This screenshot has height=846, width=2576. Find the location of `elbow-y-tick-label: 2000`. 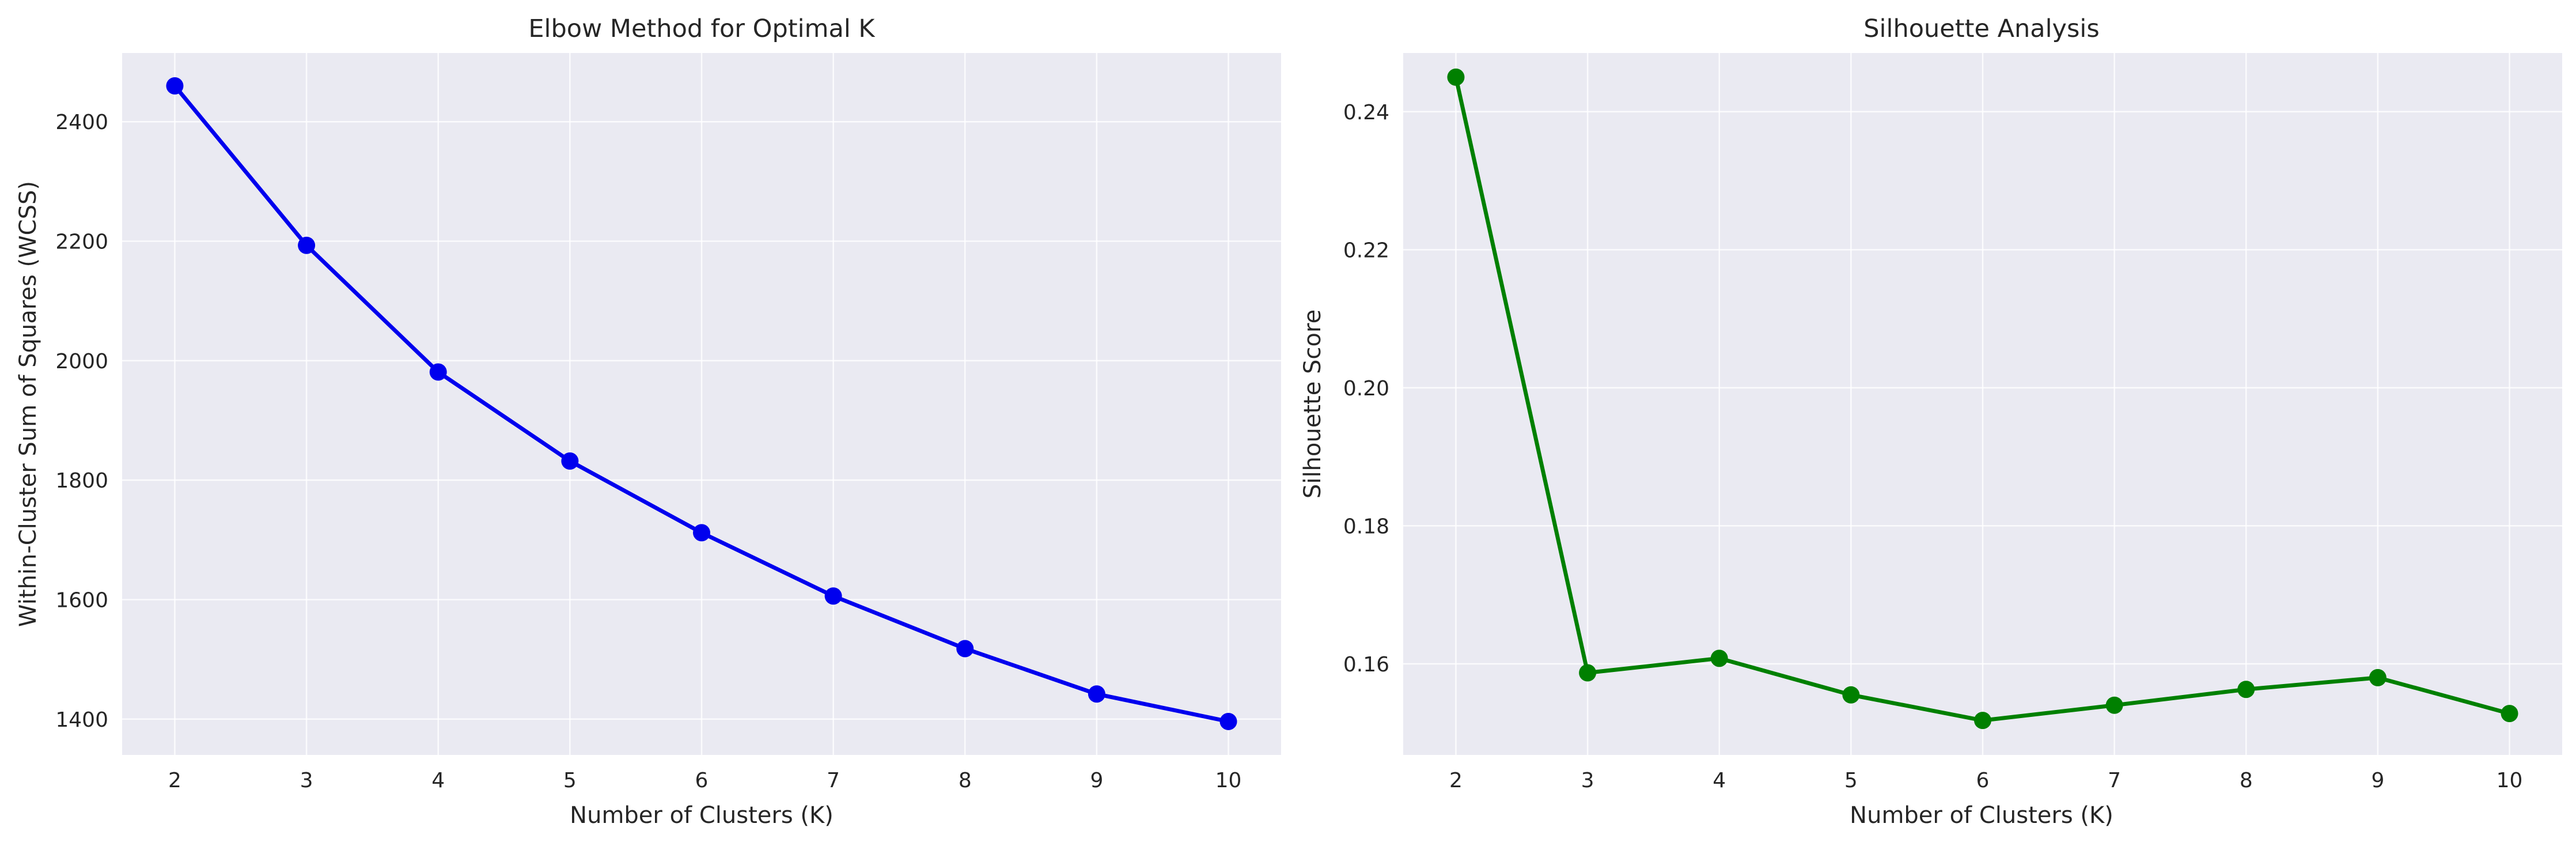

elbow-y-tick-label: 2000 is located at coordinates (81, 361).